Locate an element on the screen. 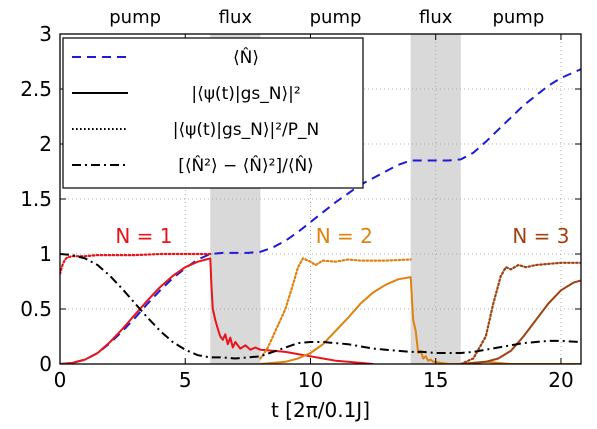 The height and width of the screenshot is (429, 597). x-axis-label: t [2π/0.1J] is located at coordinates (320, 410).